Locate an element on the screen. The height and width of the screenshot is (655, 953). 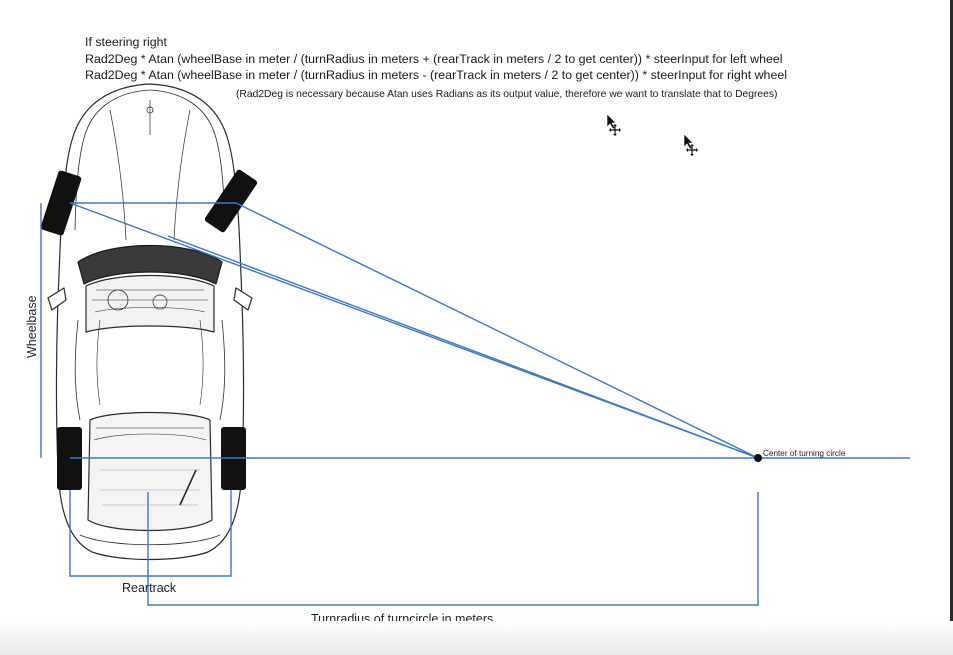
center-point is located at coordinates (758, 458).